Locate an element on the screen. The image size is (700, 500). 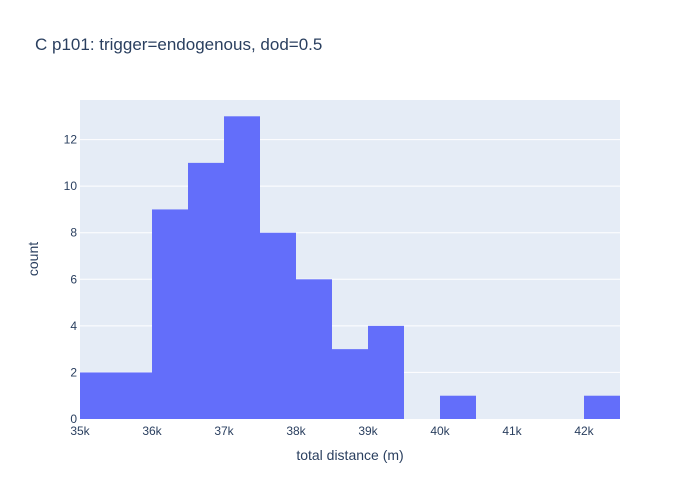
x-tick-label: 42k is located at coordinates (584, 431).